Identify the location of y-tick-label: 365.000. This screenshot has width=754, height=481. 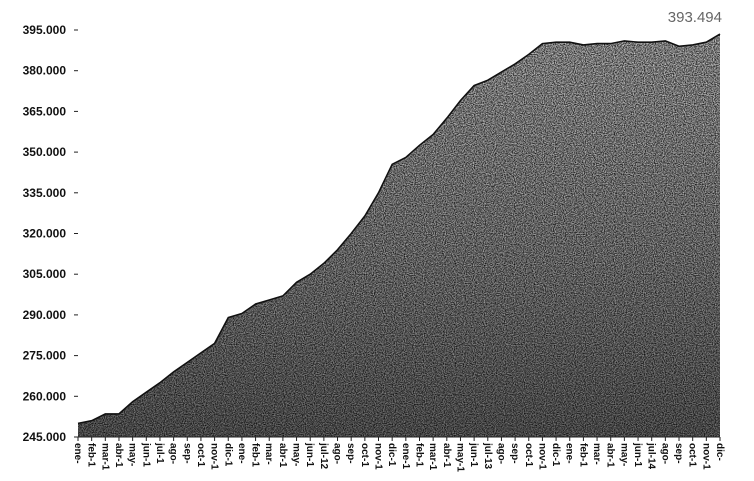
(45, 111).